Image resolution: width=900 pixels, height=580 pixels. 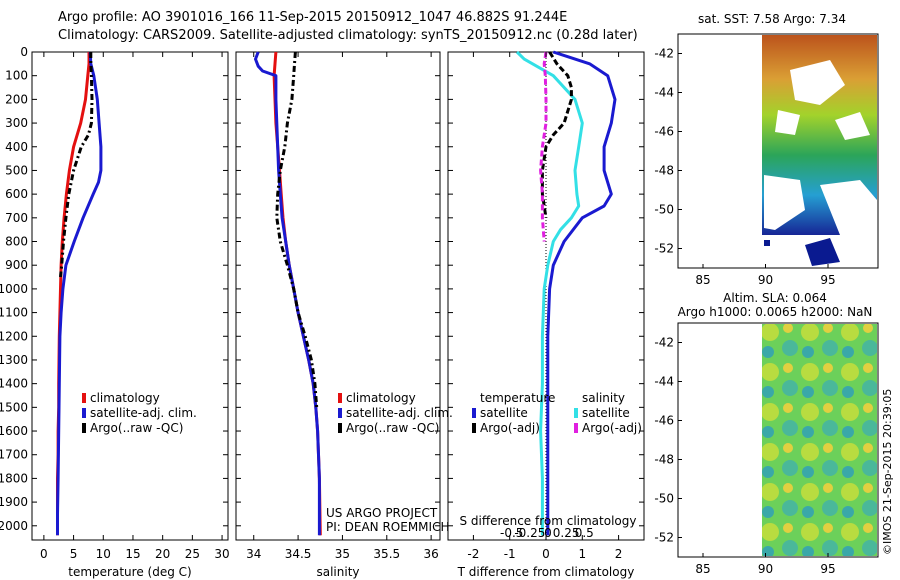 I want to click on legend-marker-s-argo, so click(x=576, y=428).